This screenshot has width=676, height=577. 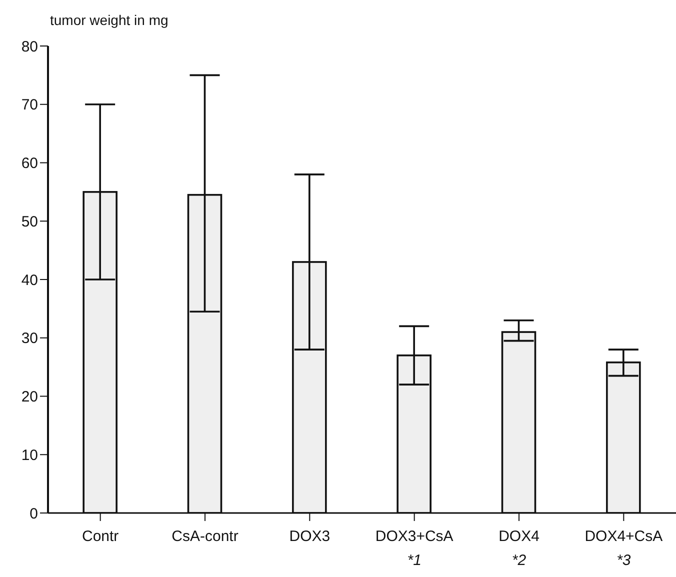 I want to click on y-tick-label: 80, so click(x=29, y=47).